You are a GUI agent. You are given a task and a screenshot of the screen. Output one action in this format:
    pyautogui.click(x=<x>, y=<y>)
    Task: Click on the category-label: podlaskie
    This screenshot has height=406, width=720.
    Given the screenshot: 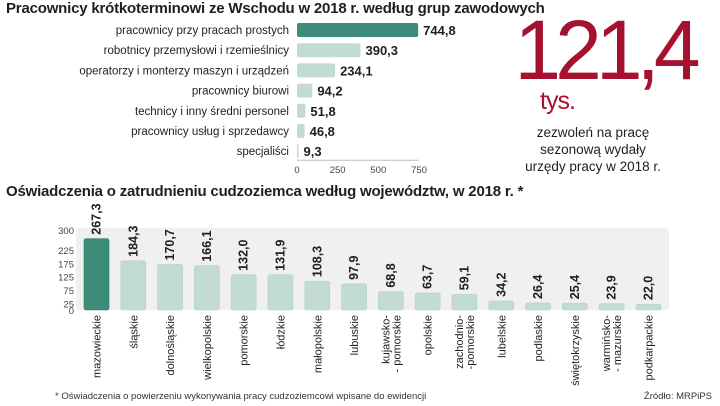 What is the action you would take?
    pyautogui.click(x=539, y=338)
    